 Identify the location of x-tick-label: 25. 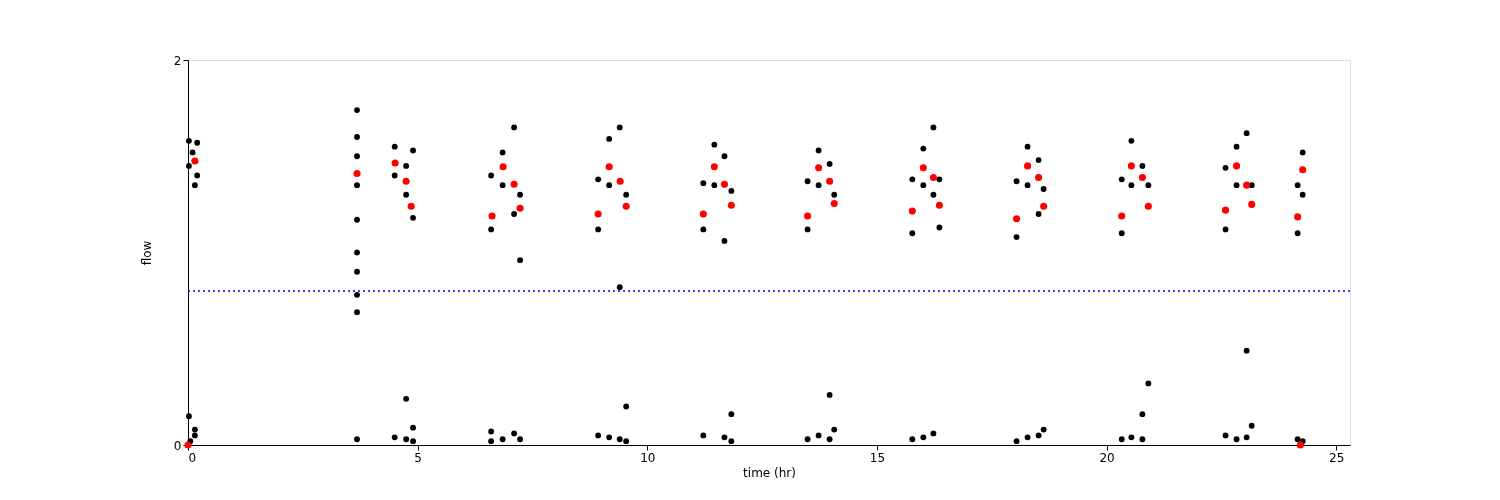
(1337, 457).